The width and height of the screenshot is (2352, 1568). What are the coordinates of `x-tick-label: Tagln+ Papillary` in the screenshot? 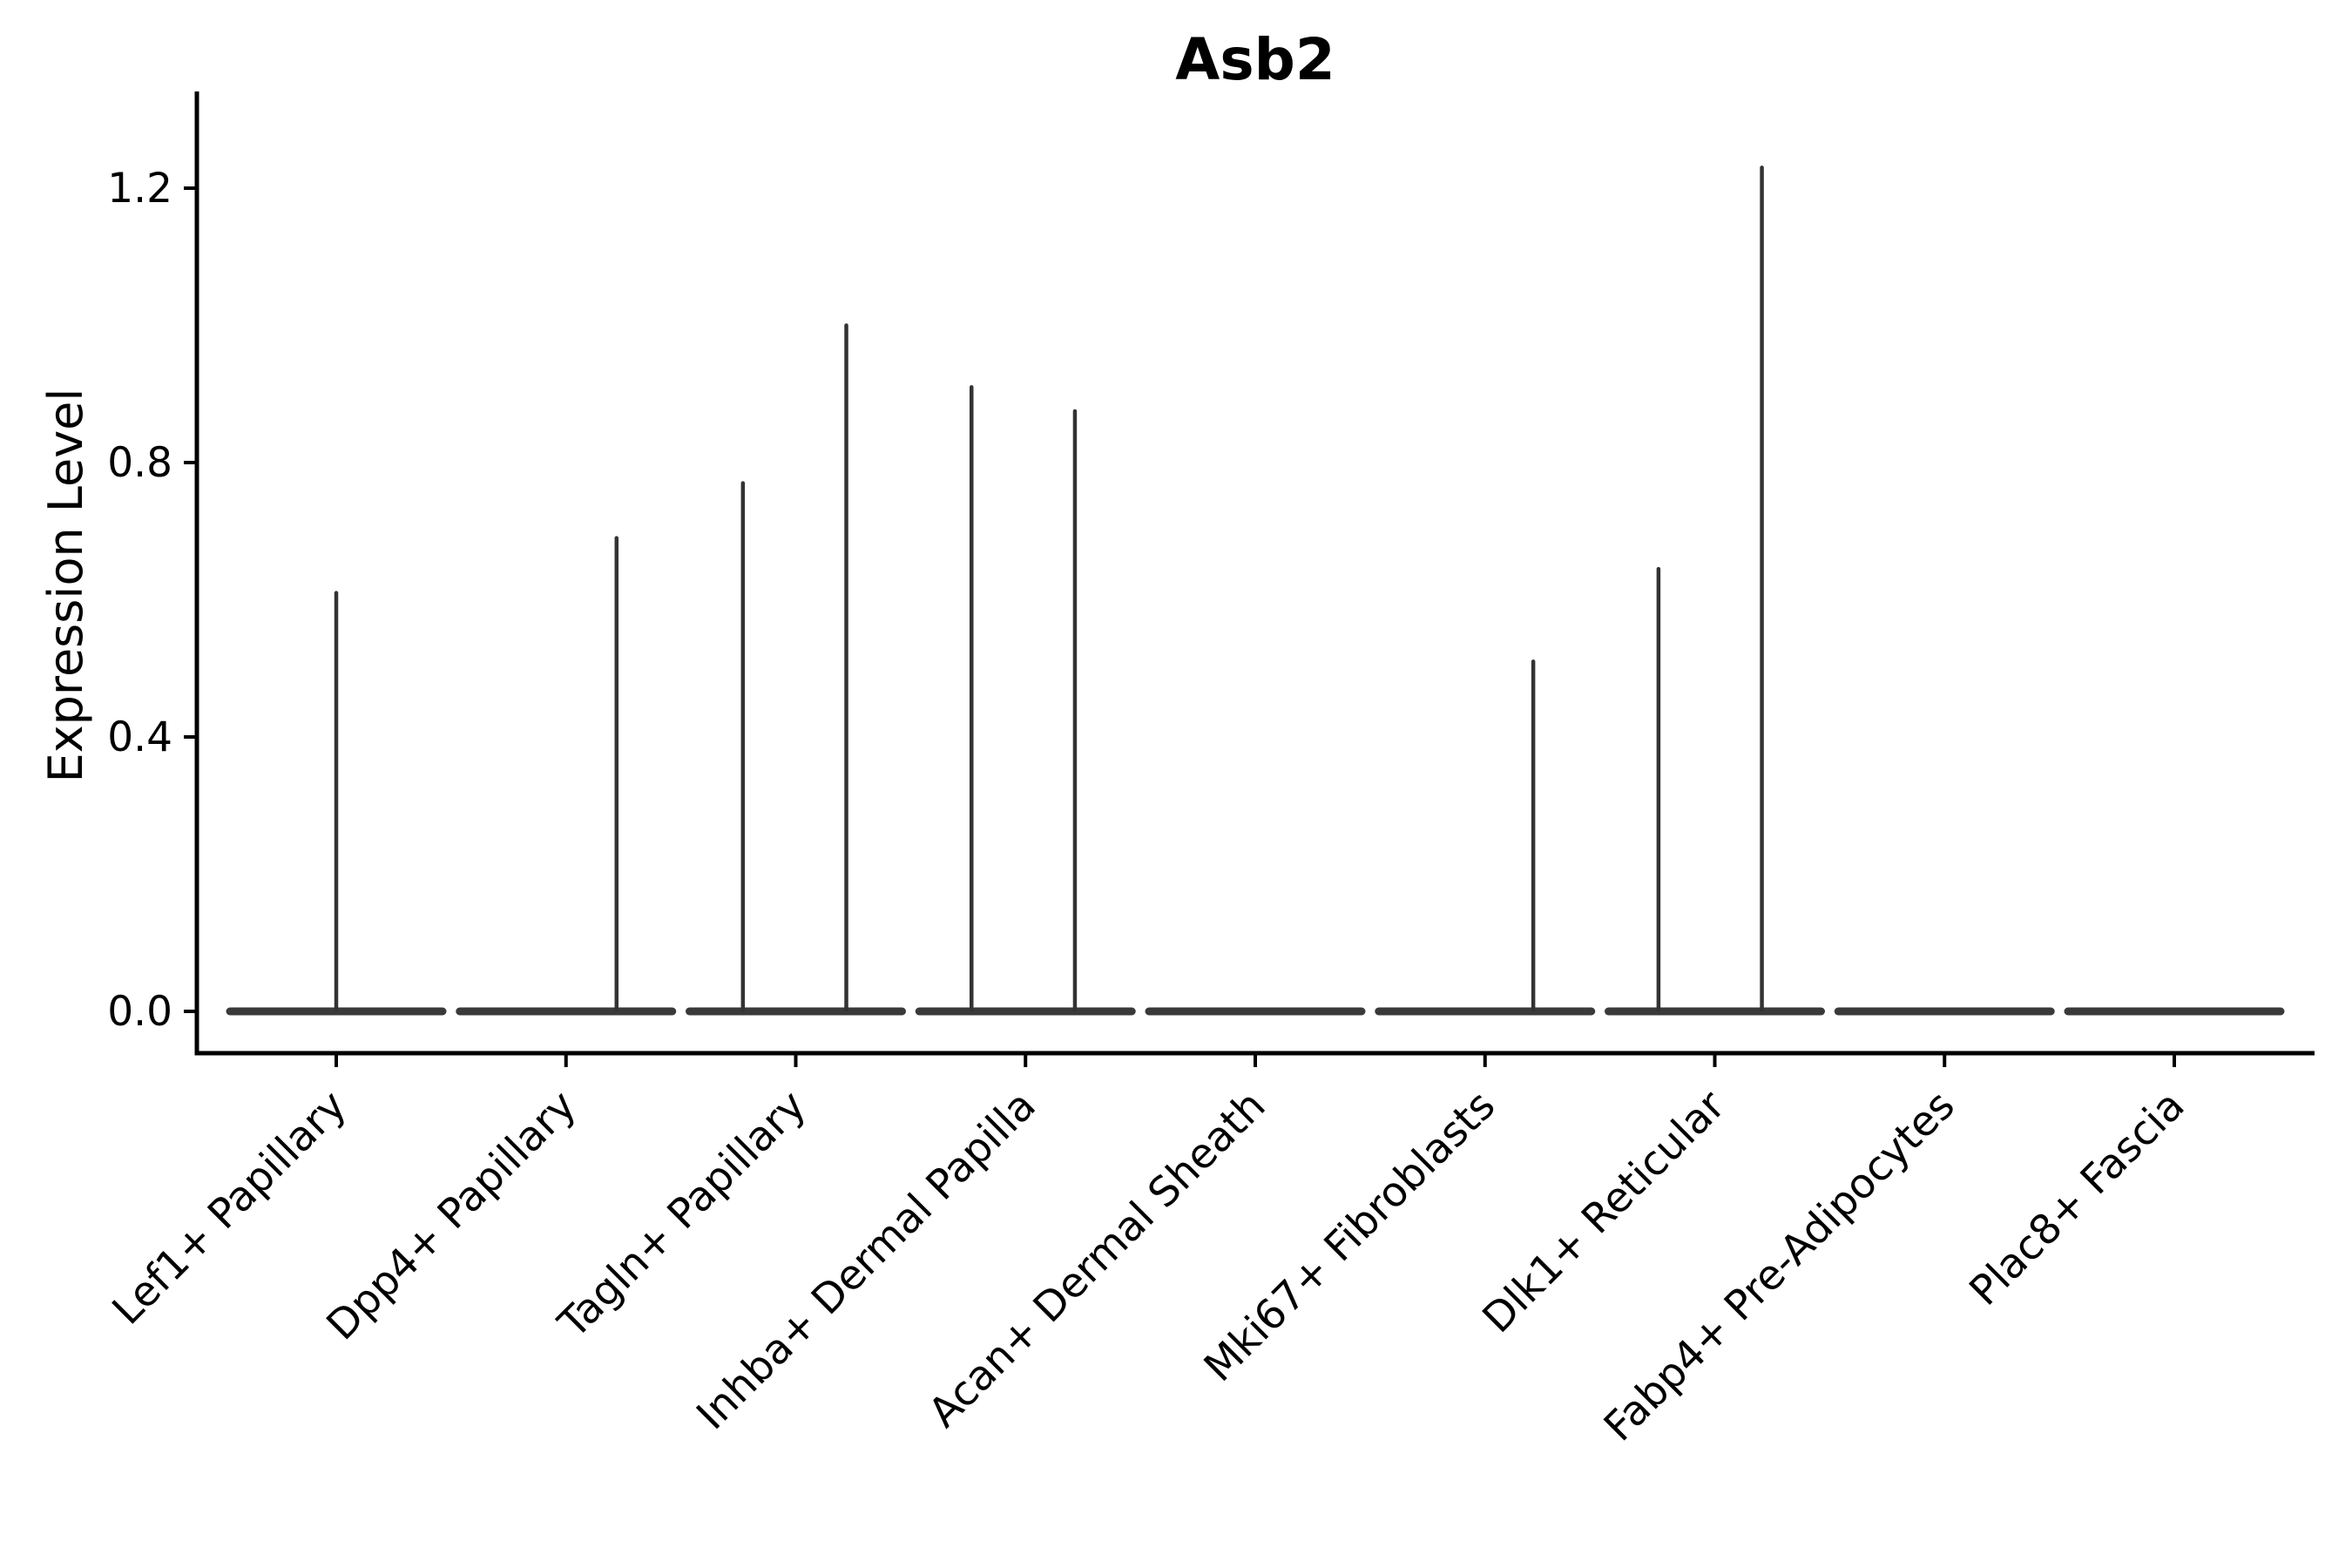 It's located at (682, 1215).